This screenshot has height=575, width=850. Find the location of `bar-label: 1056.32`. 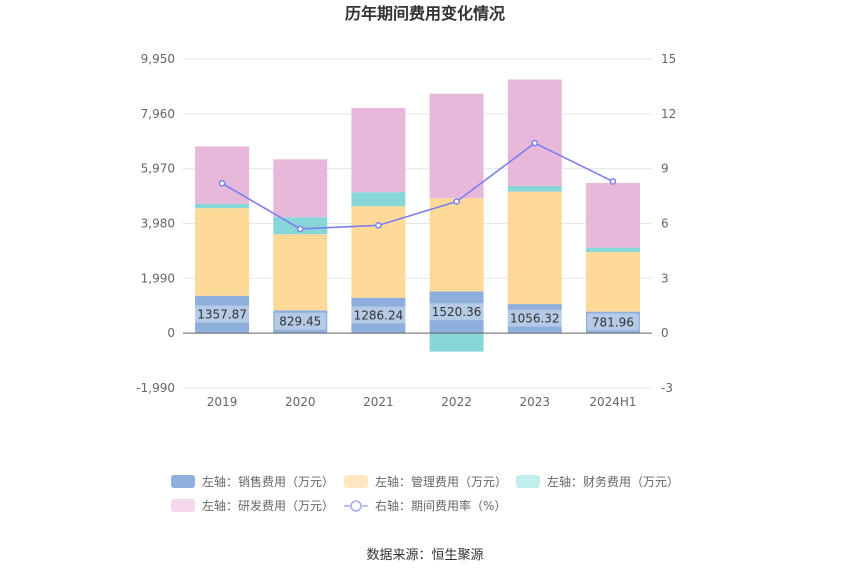

bar-label: 1056.32 is located at coordinates (535, 319).